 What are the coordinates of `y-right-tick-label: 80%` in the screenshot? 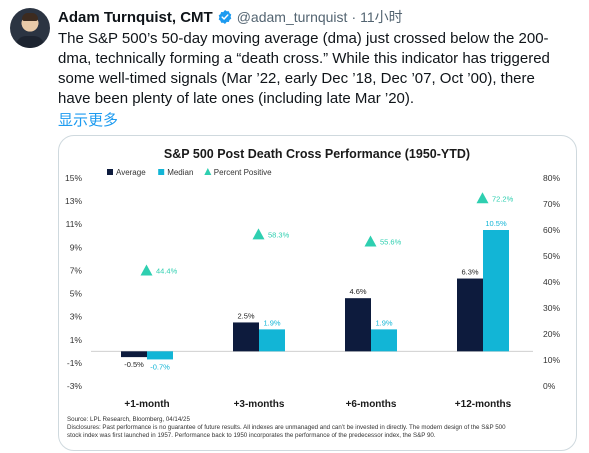 It's located at (551, 178).